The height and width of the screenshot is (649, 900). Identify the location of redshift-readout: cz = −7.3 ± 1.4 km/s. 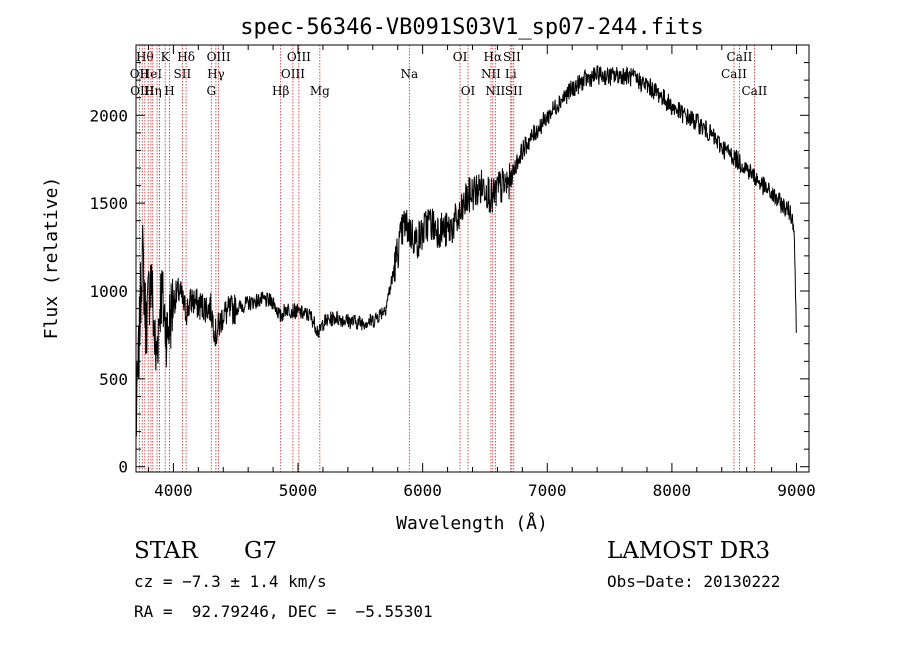
(230, 581).